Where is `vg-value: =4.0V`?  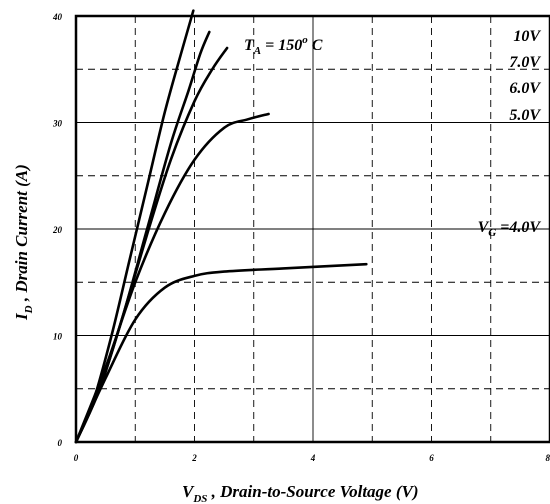 vg-value: =4.0V is located at coordinates (518, 227).